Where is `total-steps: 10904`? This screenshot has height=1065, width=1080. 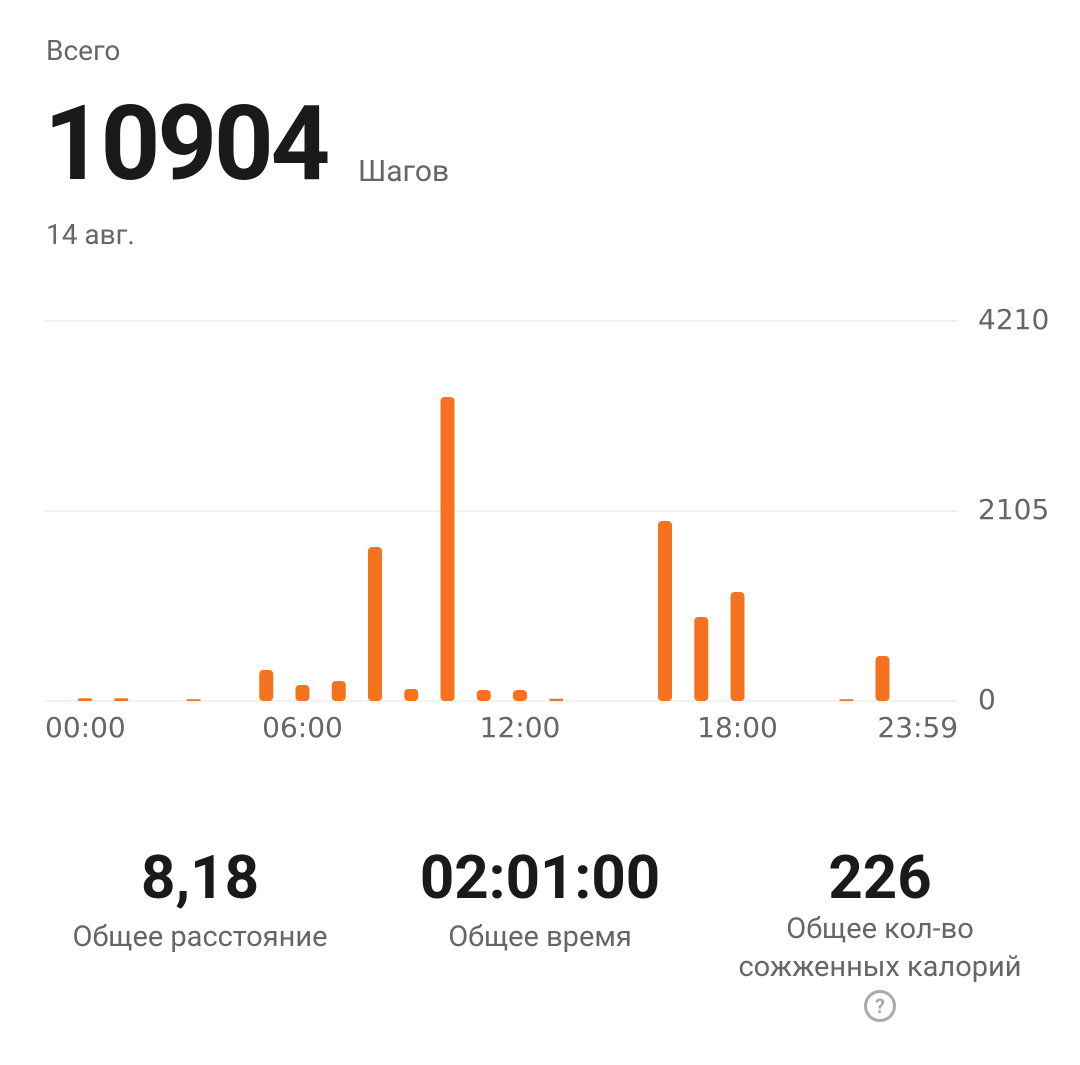
total-steps: 10904 is located at coordinates (187, 144).